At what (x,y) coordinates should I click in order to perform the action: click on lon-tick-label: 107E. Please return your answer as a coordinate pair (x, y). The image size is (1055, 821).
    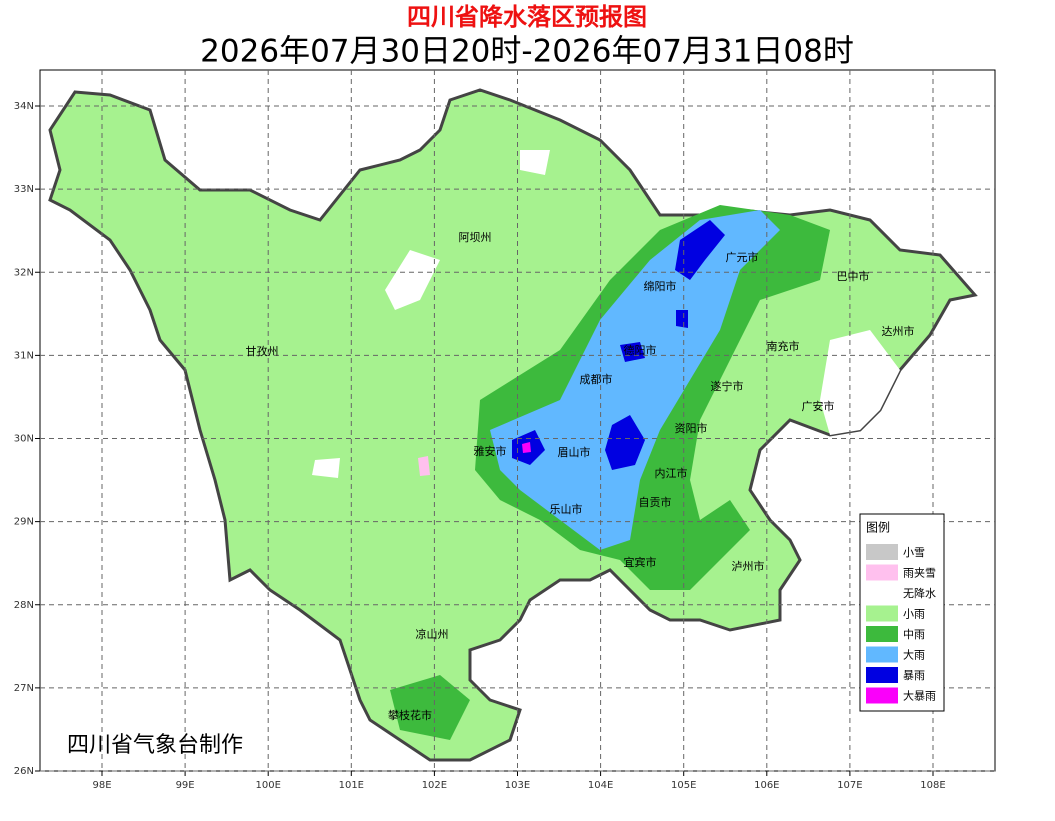
    Looking at the image, I should click on (849, 785).